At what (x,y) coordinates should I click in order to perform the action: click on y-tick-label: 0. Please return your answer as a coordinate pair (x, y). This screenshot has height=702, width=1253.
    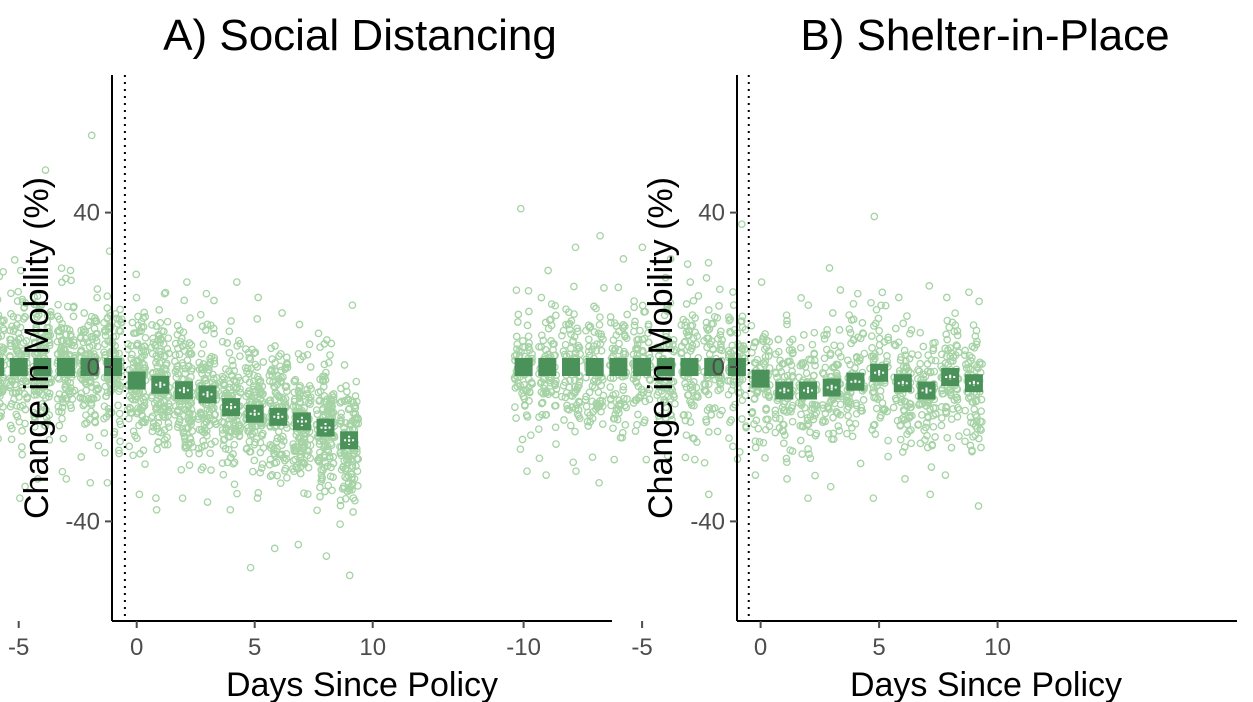
    Looking at the image, I should click on (93, 367).